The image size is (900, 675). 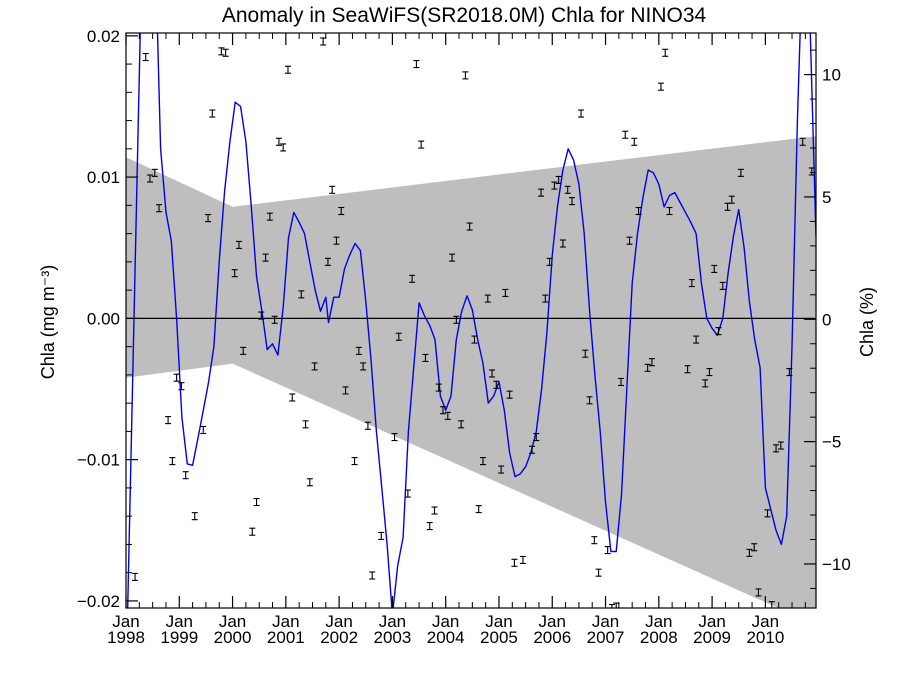 What do you see at coordinates (48, 322) in the screenshot?
I see `left-axis-label: Chla (mg m⁻³)` at bounding box center [48, 322].